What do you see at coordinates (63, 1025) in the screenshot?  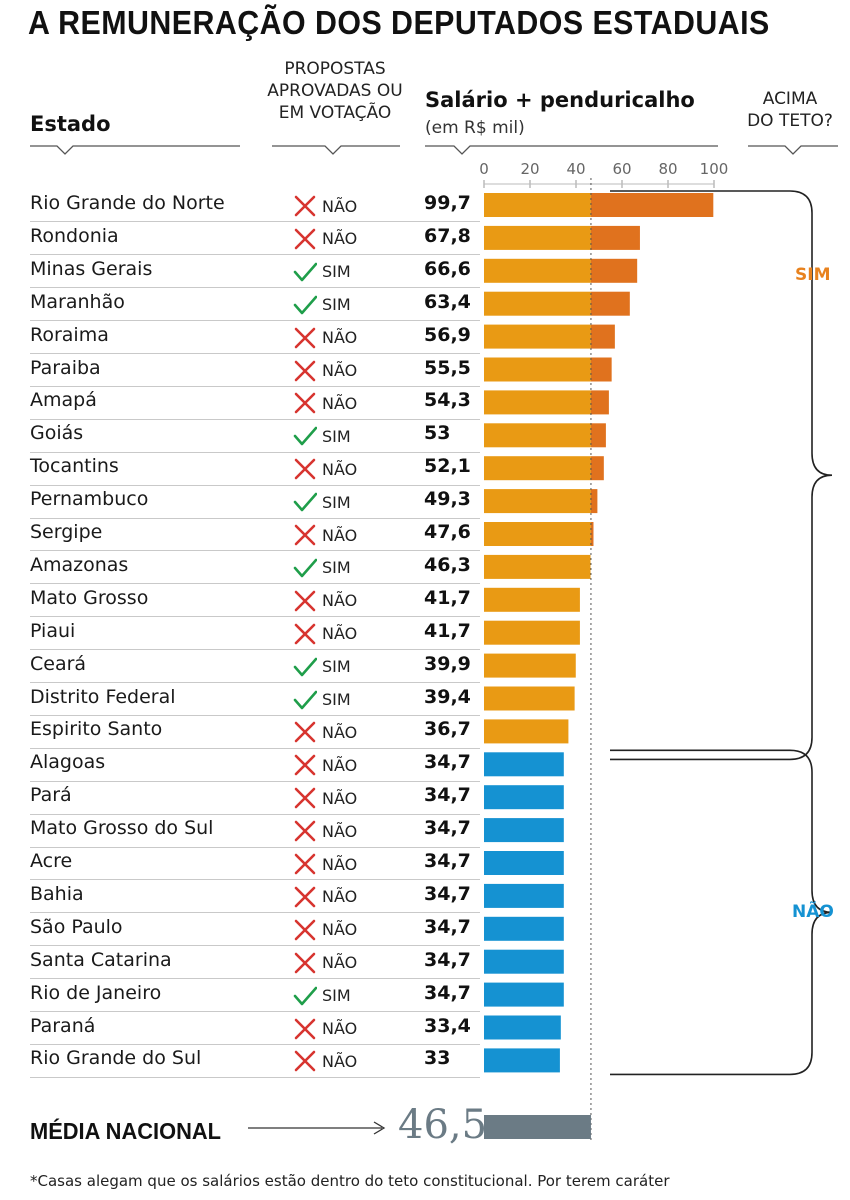 I see `state-label: Paraná` at bounding box center [63, 1025].